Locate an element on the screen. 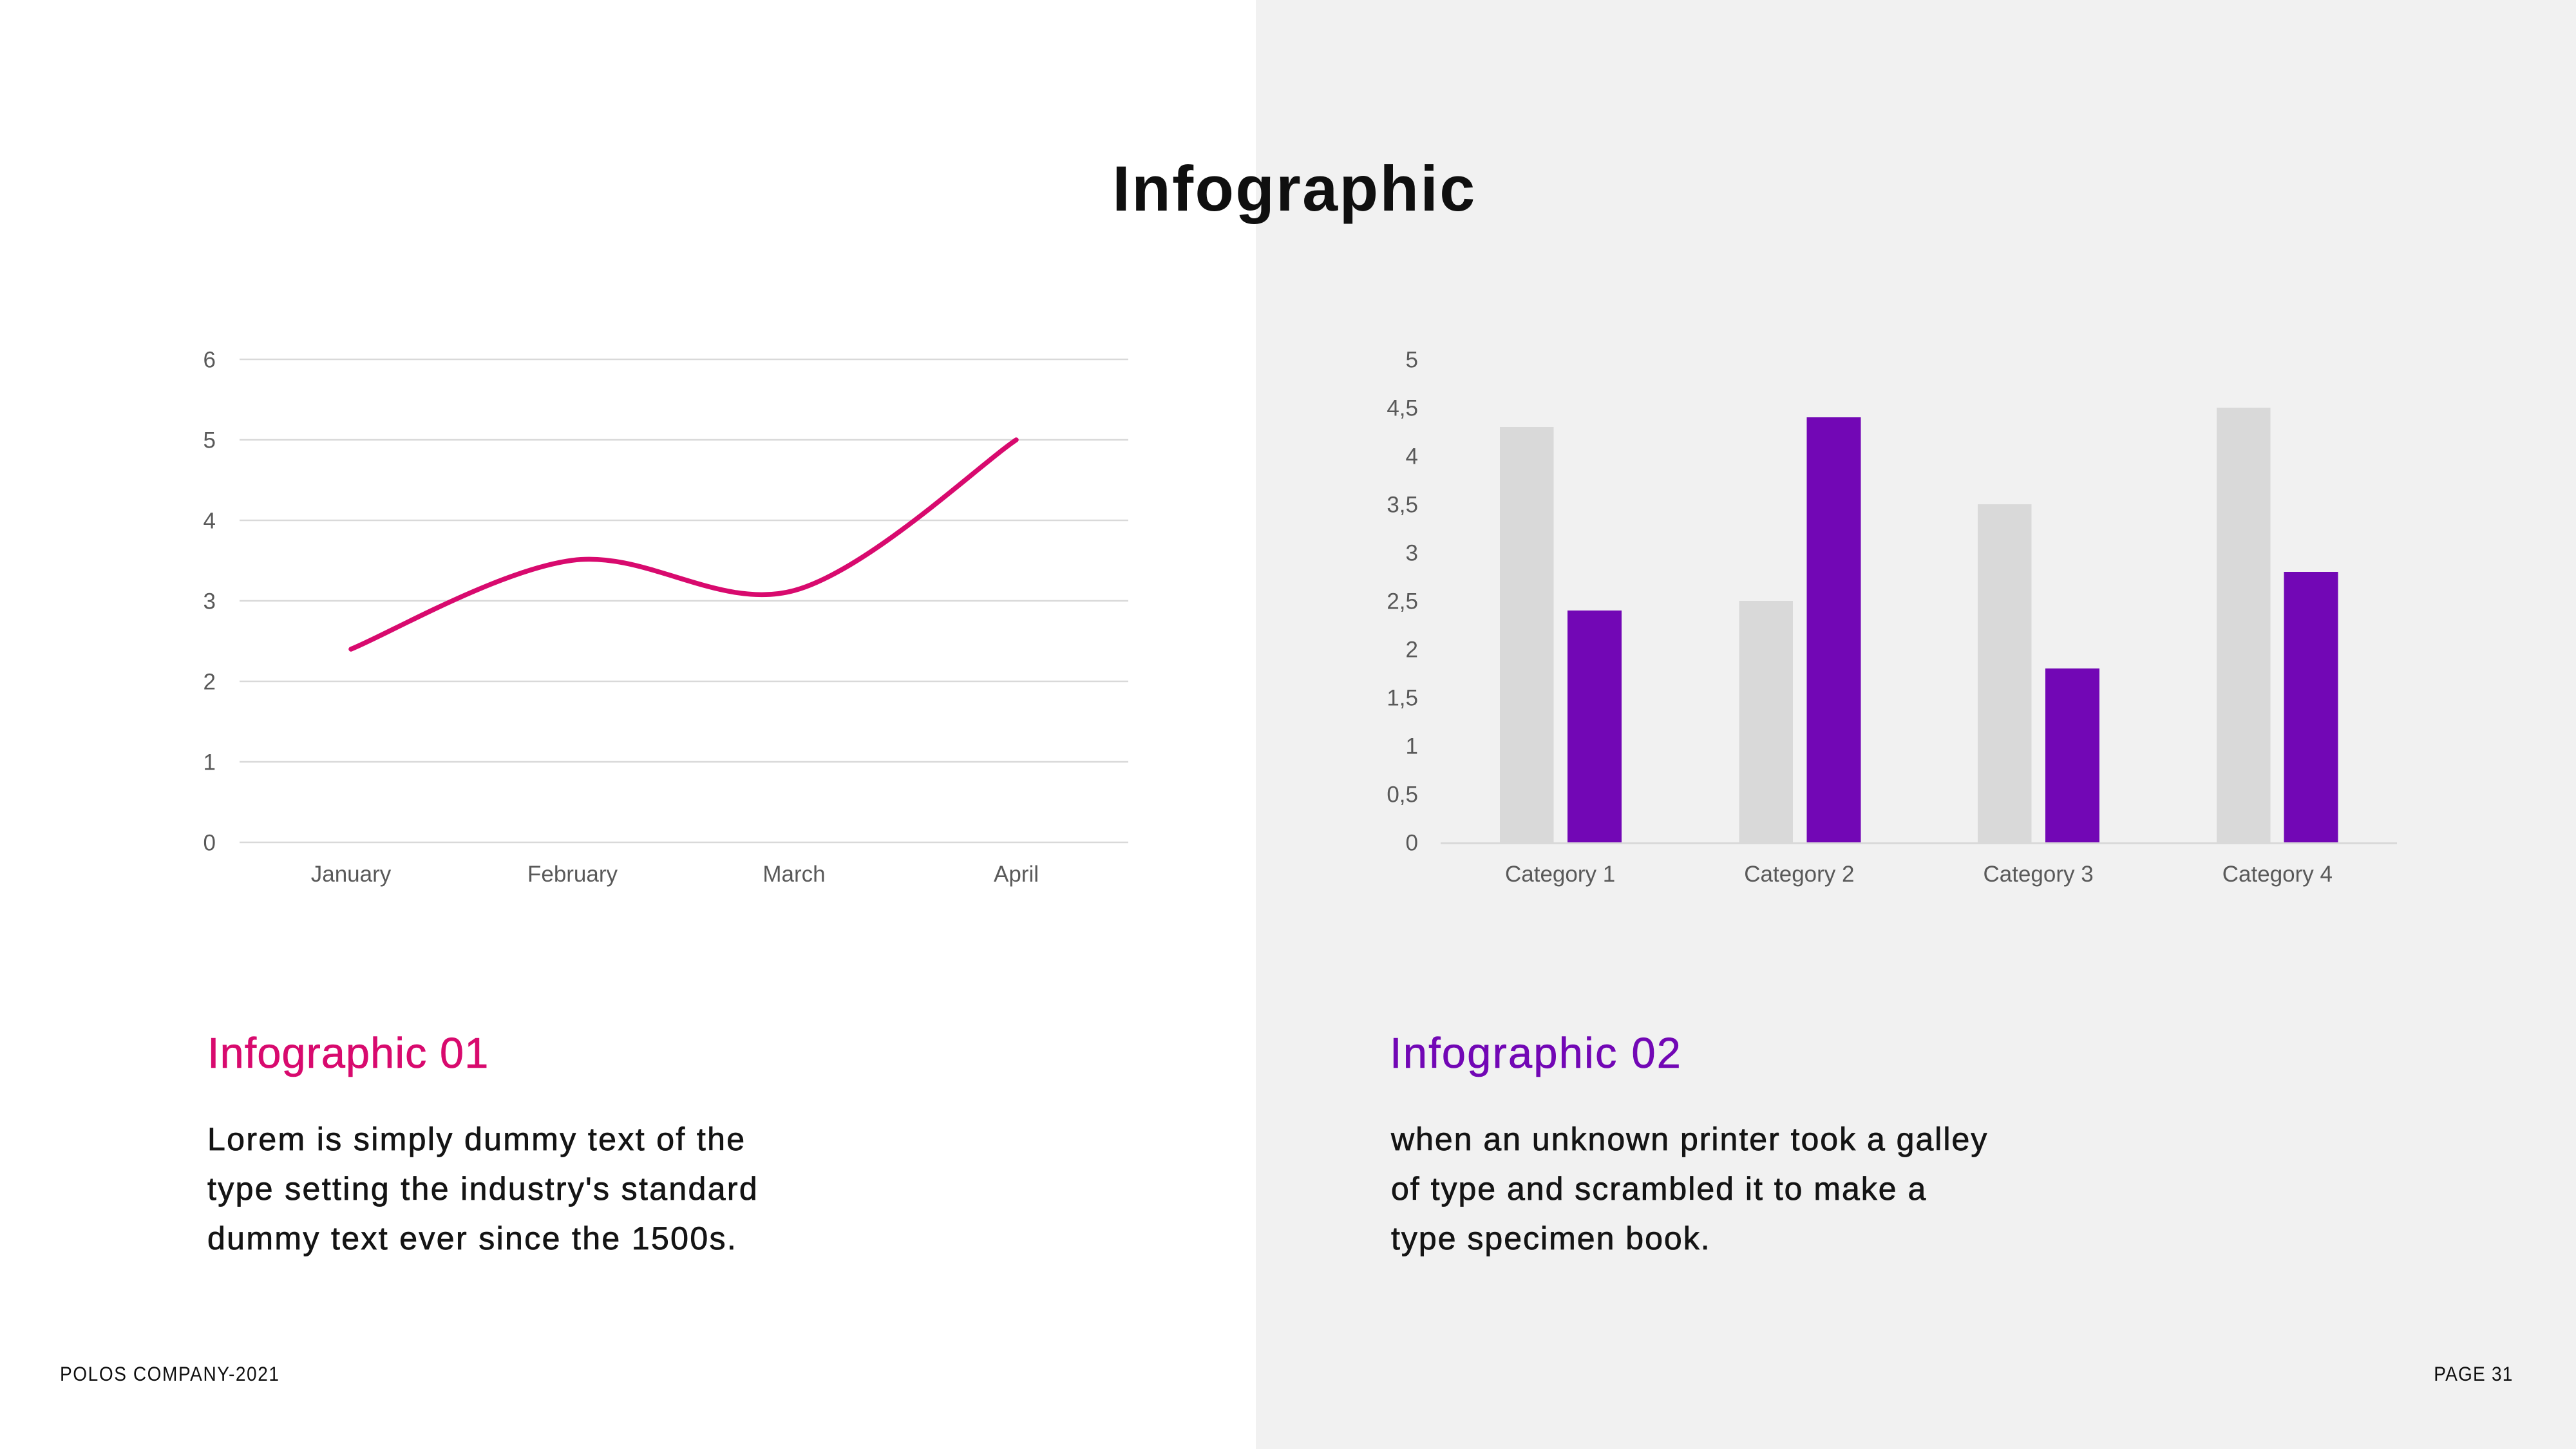 The width and height of the screenshot is (2576, 1449). svg-text: 3,5 is located at coordinates (1403, 506).